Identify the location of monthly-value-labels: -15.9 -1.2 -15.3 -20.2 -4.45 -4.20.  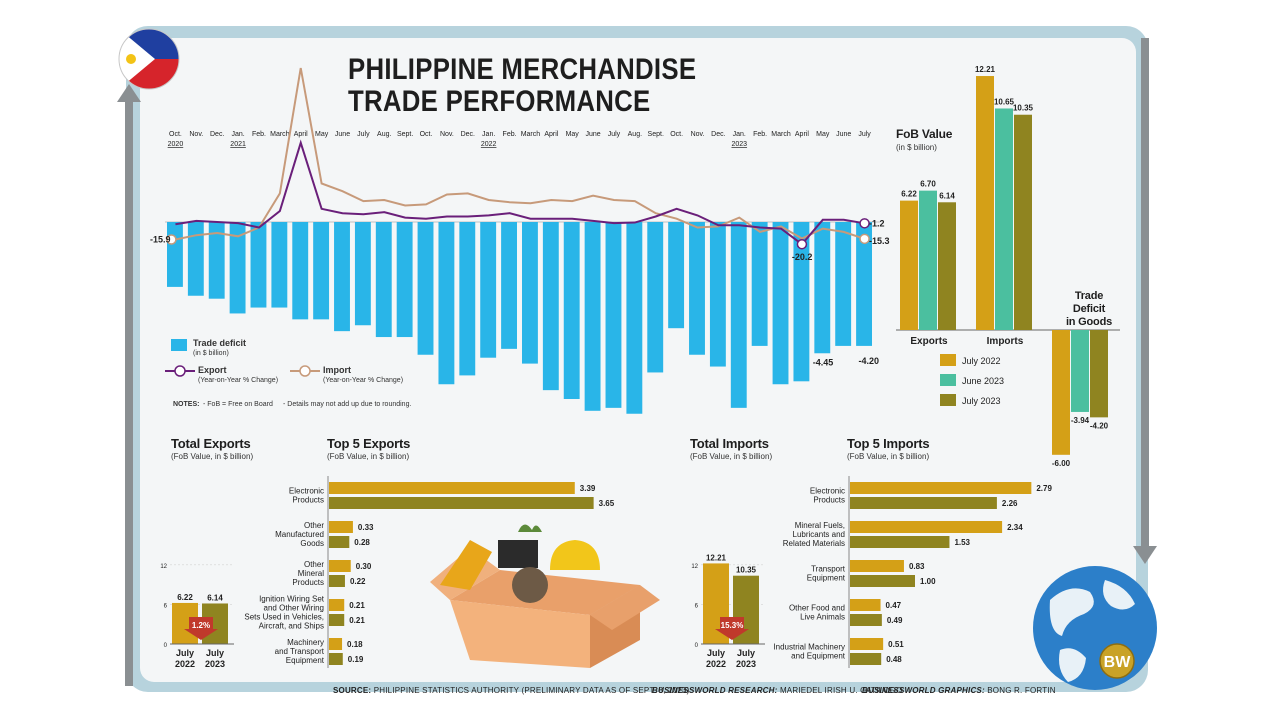
(520, 292).